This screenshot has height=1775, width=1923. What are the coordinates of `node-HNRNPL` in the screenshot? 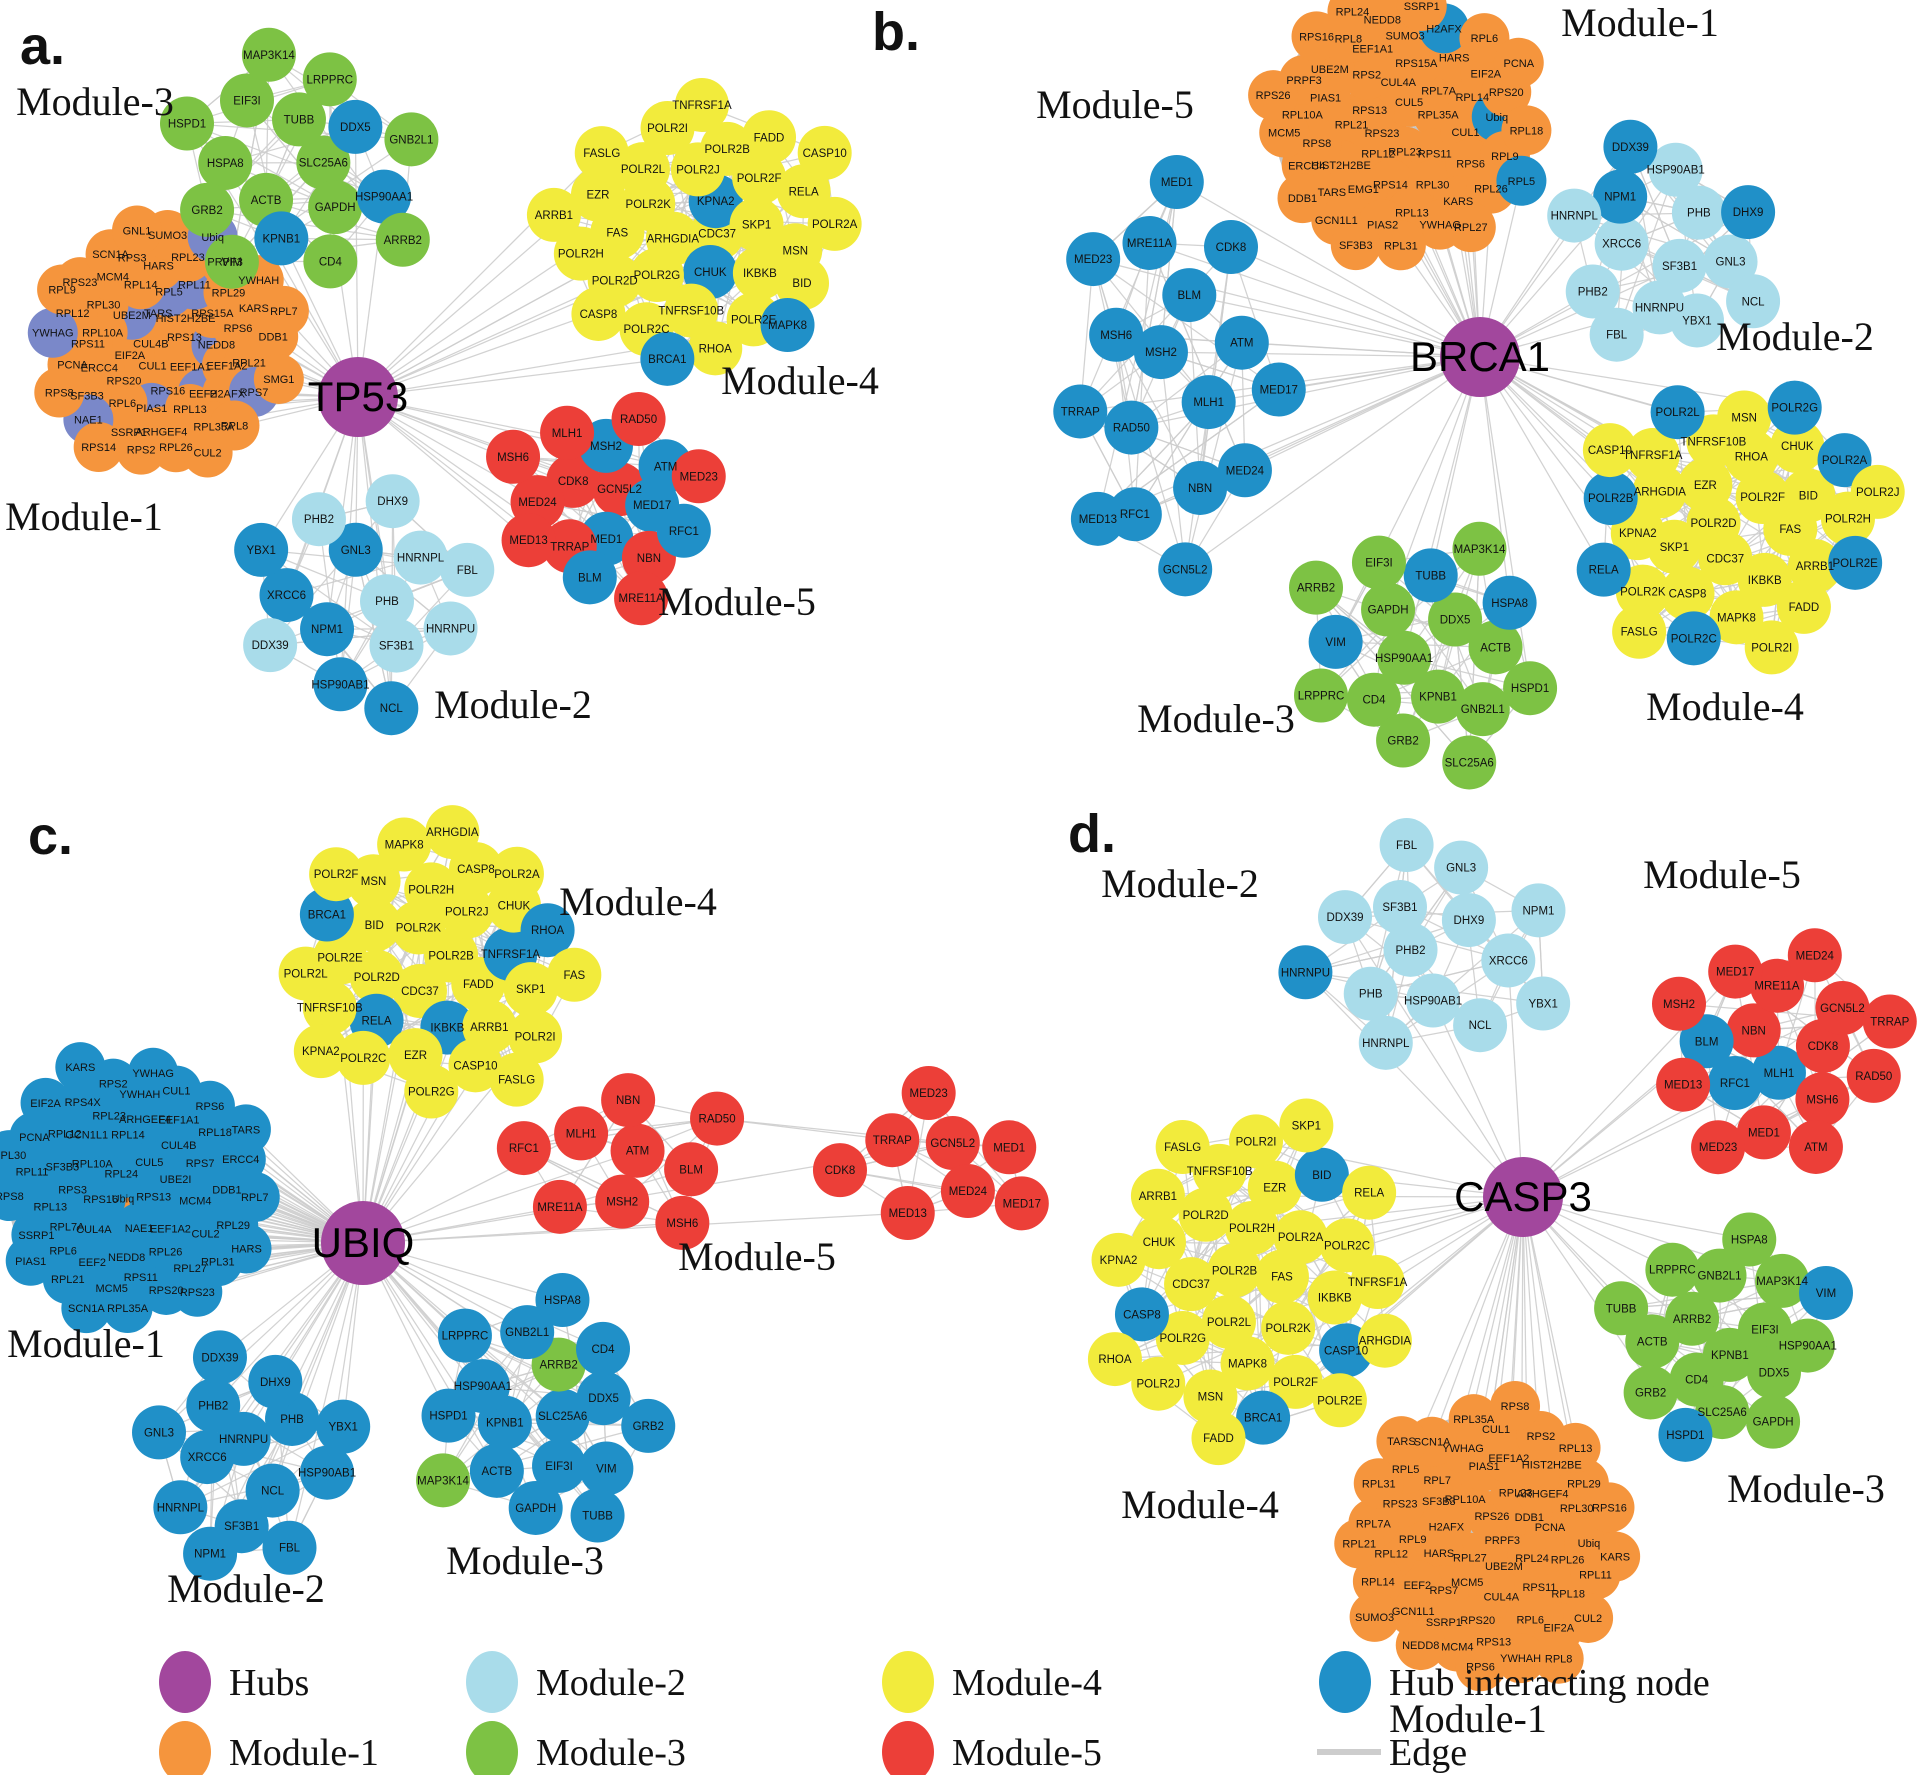 It's located at (180, 1507).